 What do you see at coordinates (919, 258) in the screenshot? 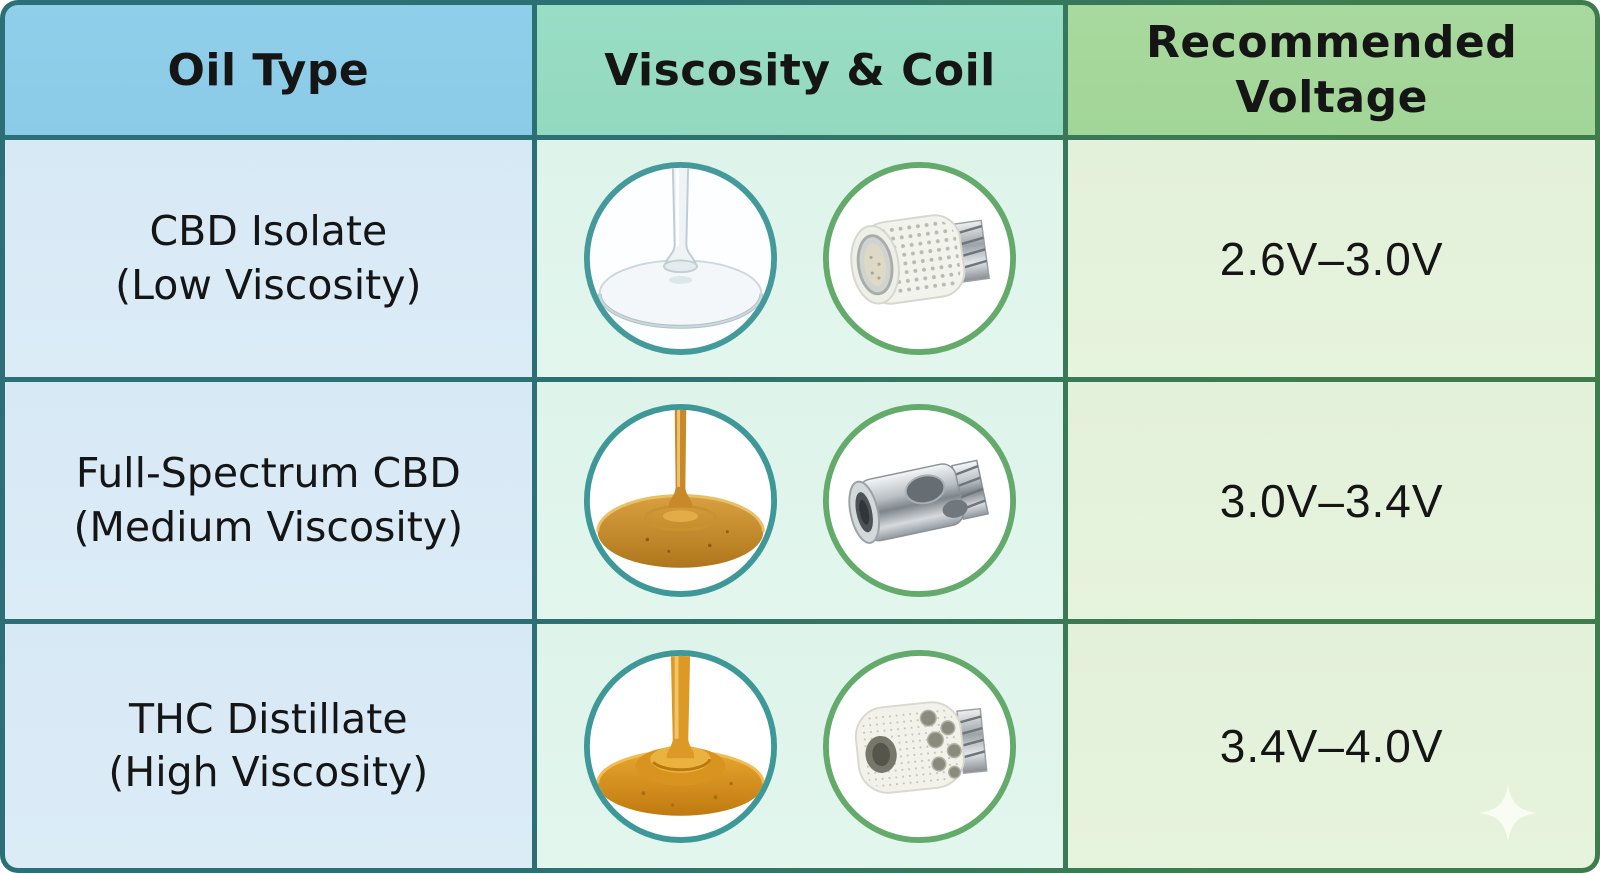
I see `white-mesh-ceramic-coil-image` at bounding box center [919, 258].